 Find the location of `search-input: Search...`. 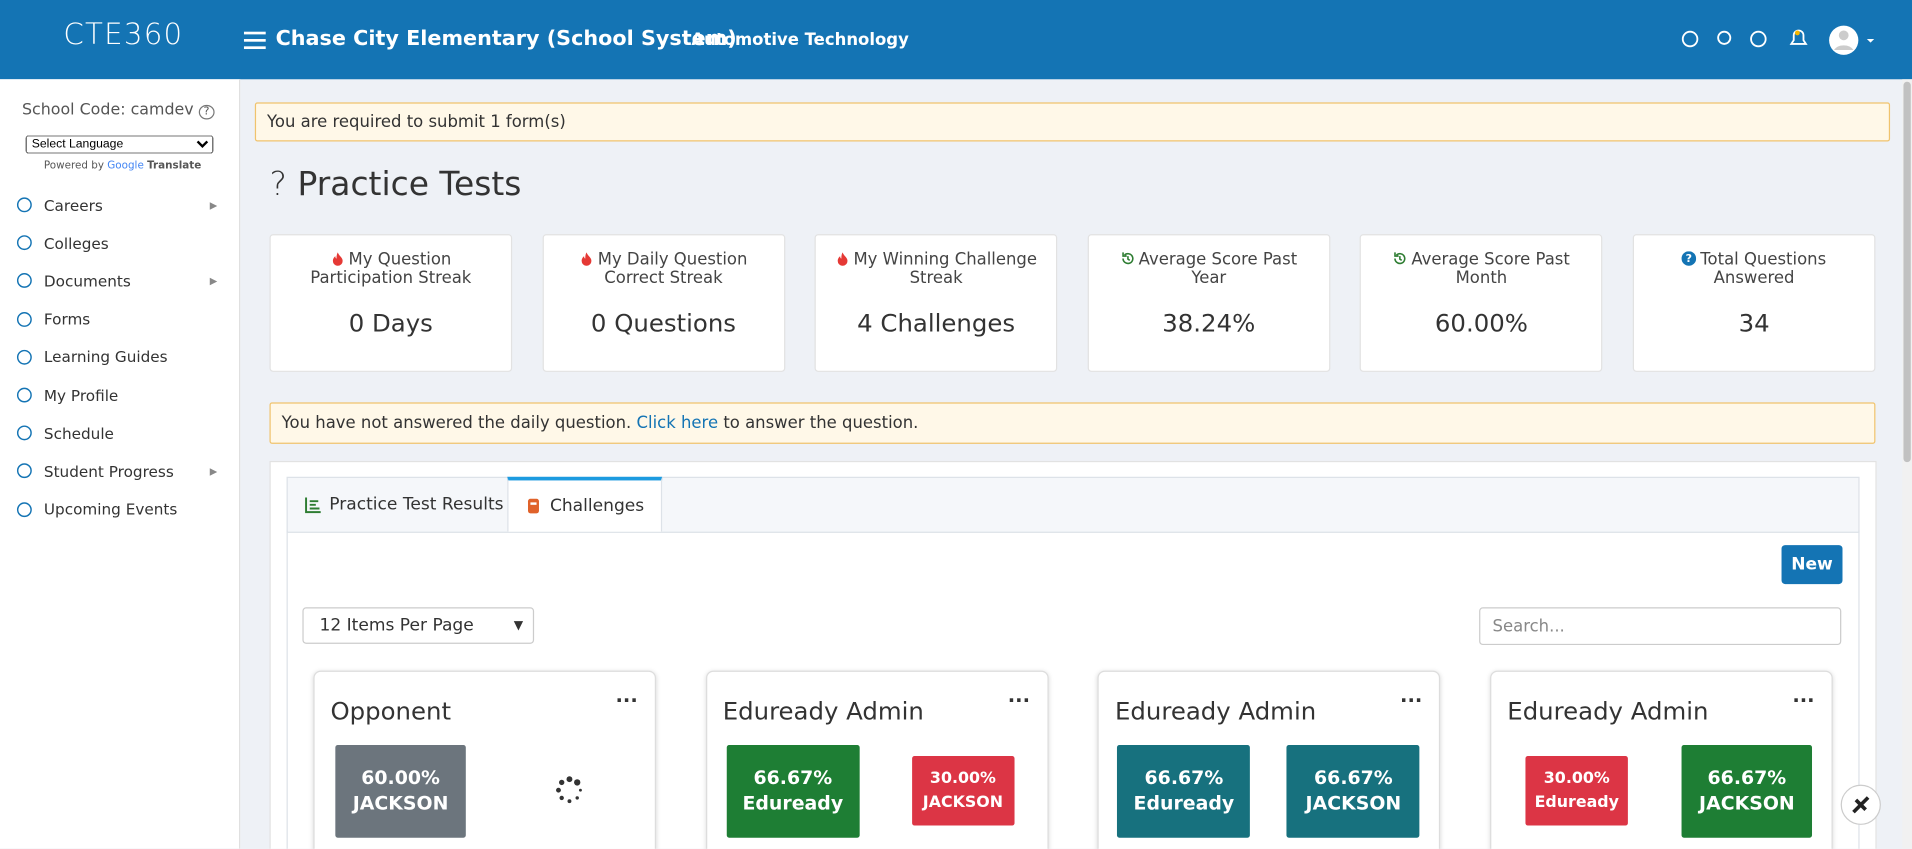

search-input: Search... is located at coordinates (1660, 626).